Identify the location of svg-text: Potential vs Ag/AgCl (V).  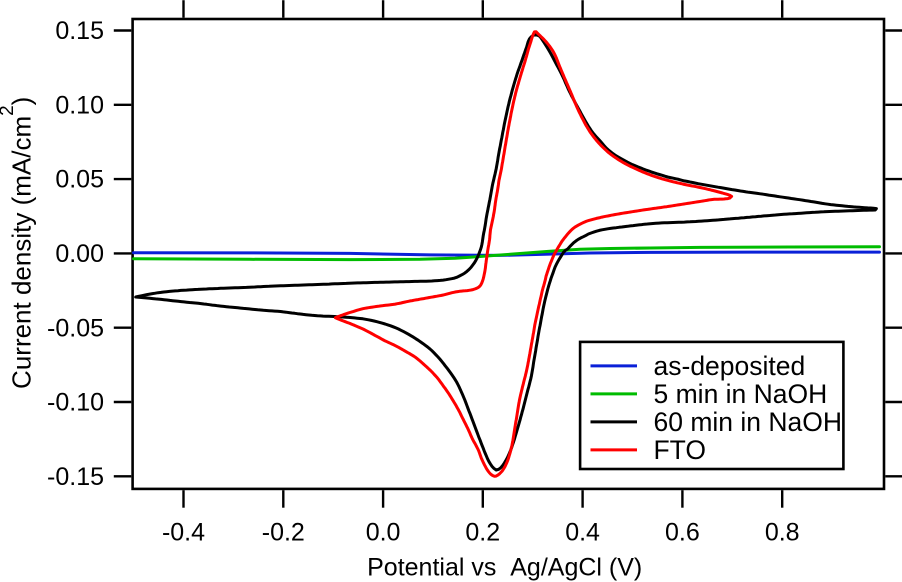
(504, 568).